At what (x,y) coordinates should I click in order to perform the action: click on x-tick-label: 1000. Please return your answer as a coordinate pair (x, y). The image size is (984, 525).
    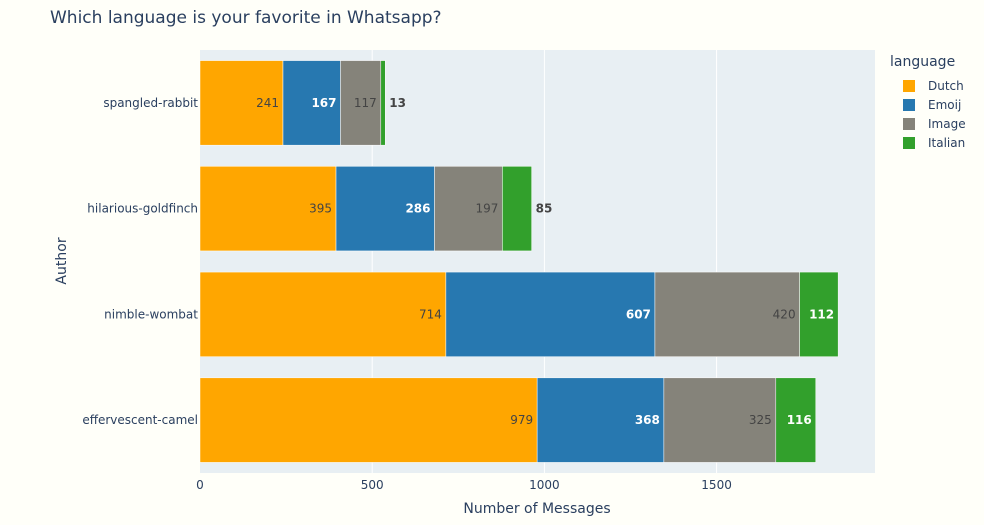
    Looking at the image, I should click on (544, 485).